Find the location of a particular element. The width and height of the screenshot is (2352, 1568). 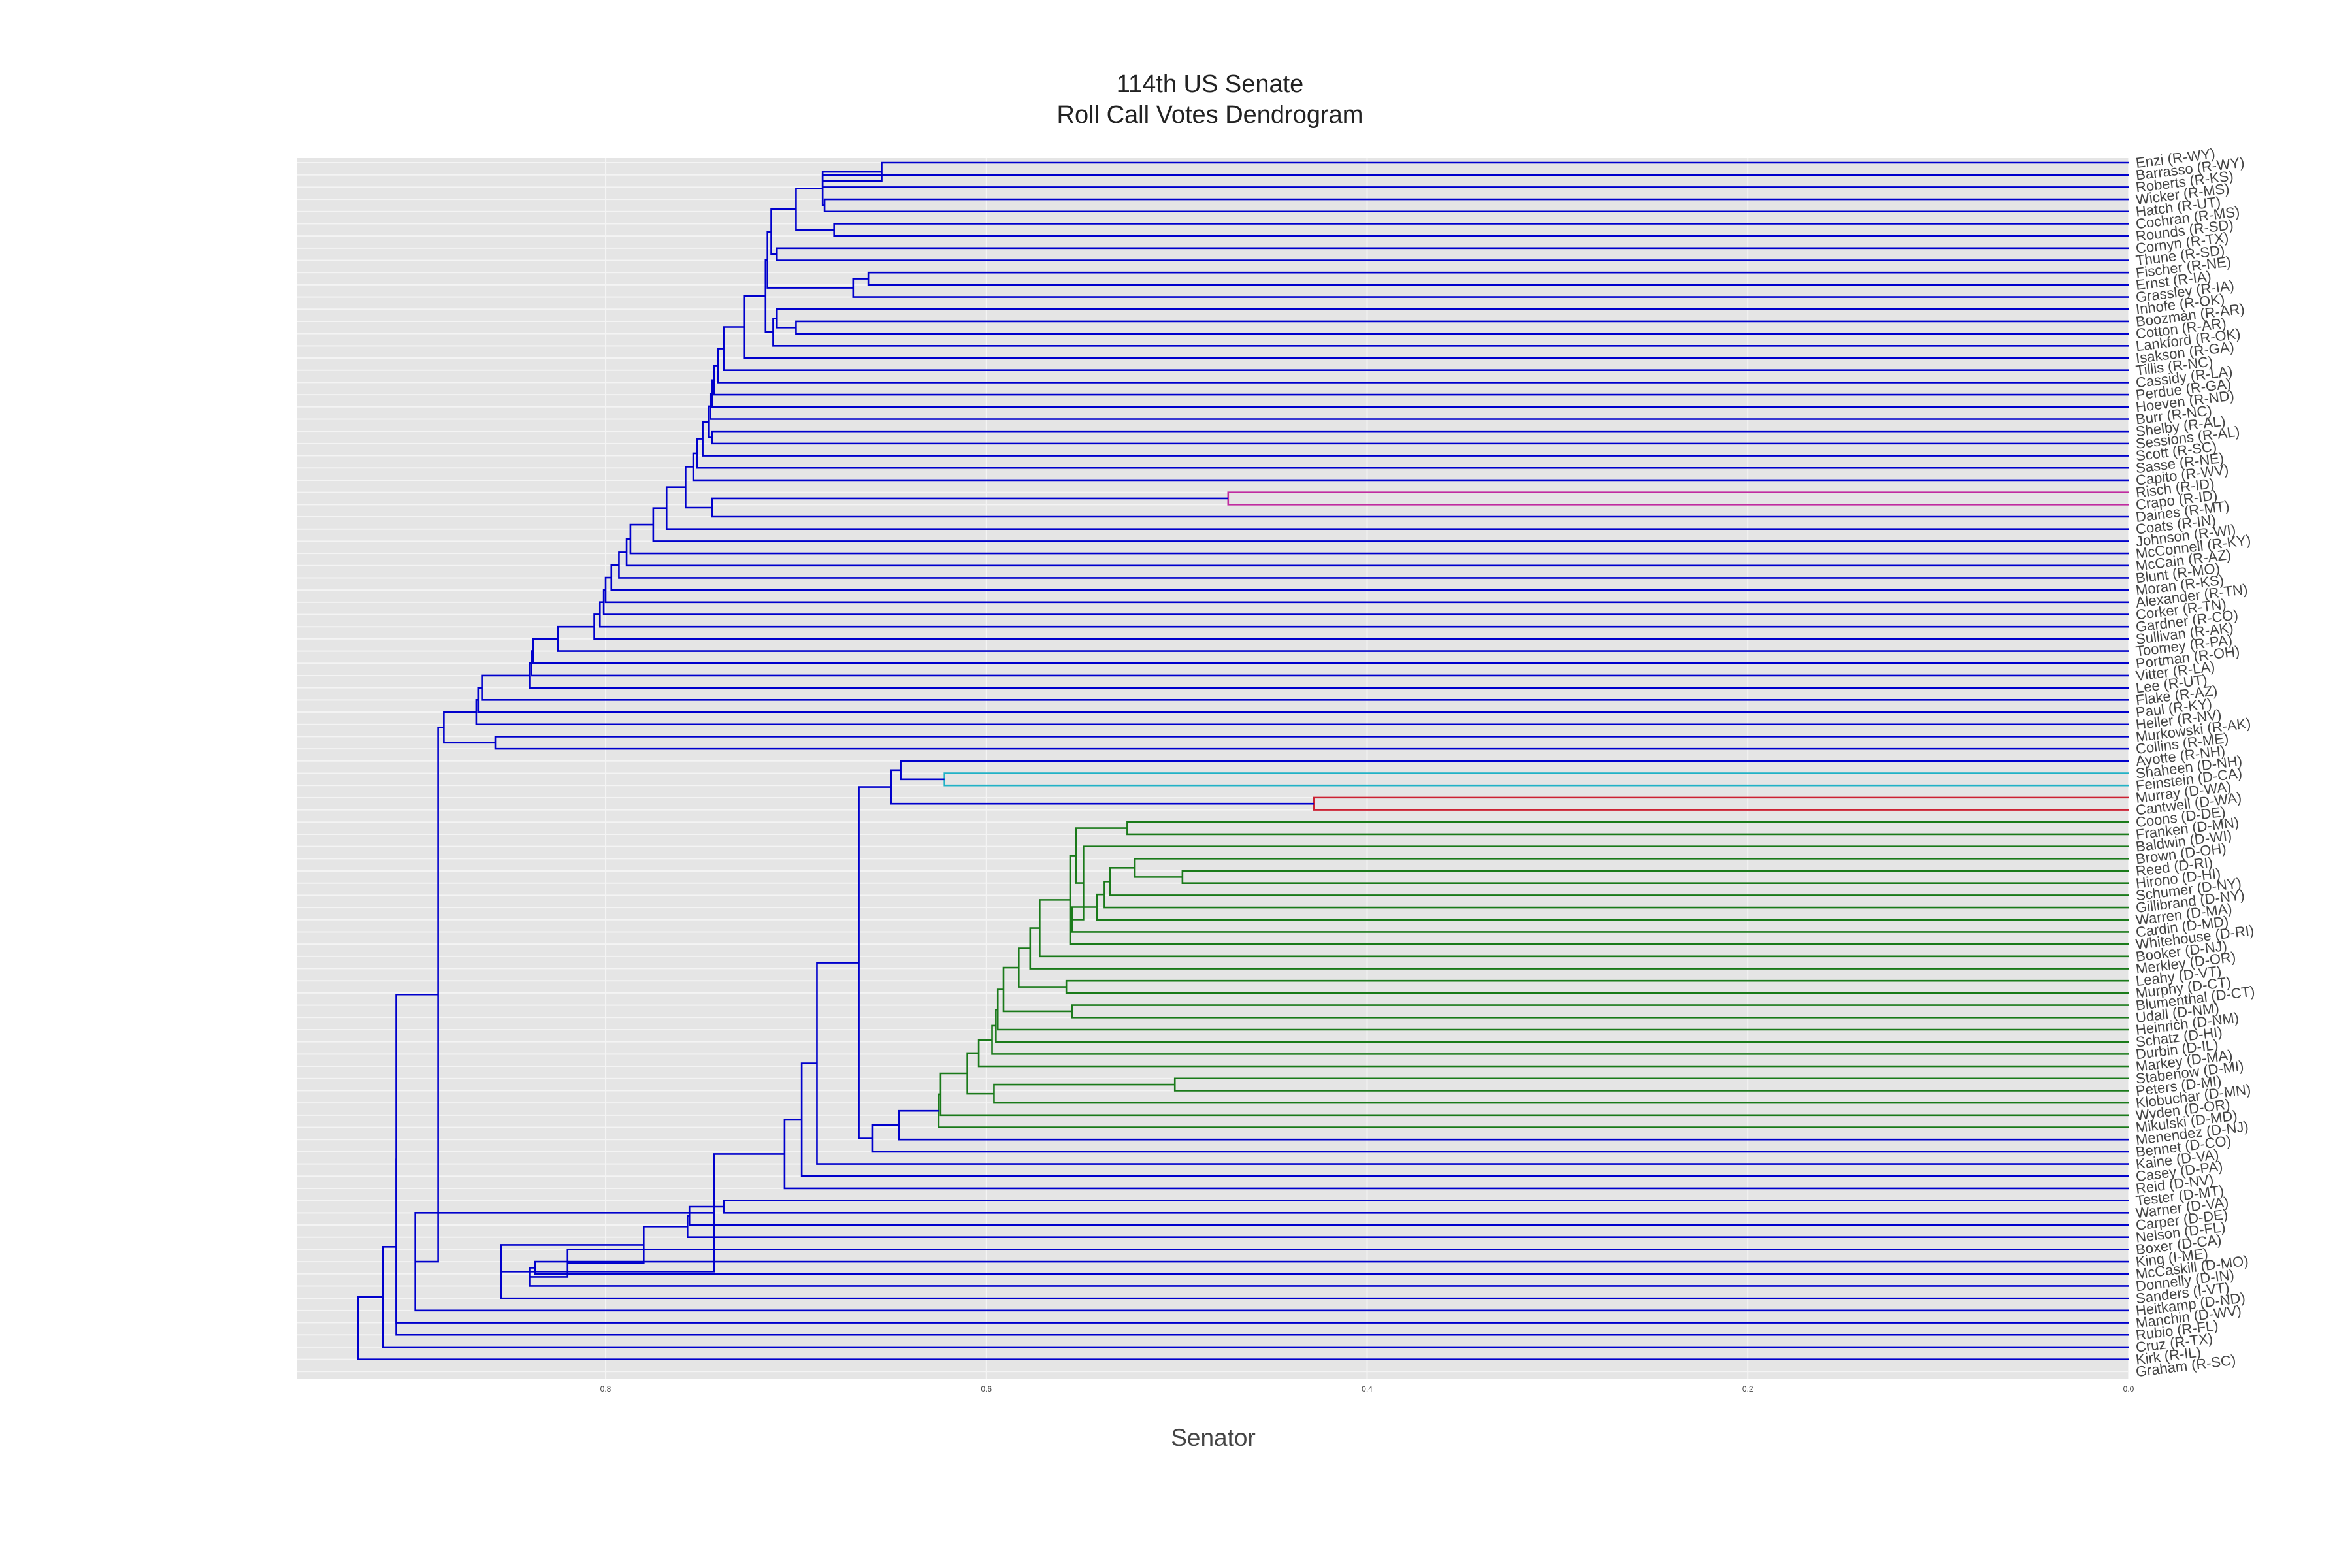

x-tick-label: 0.6 is located at coordinates (986, 1389).